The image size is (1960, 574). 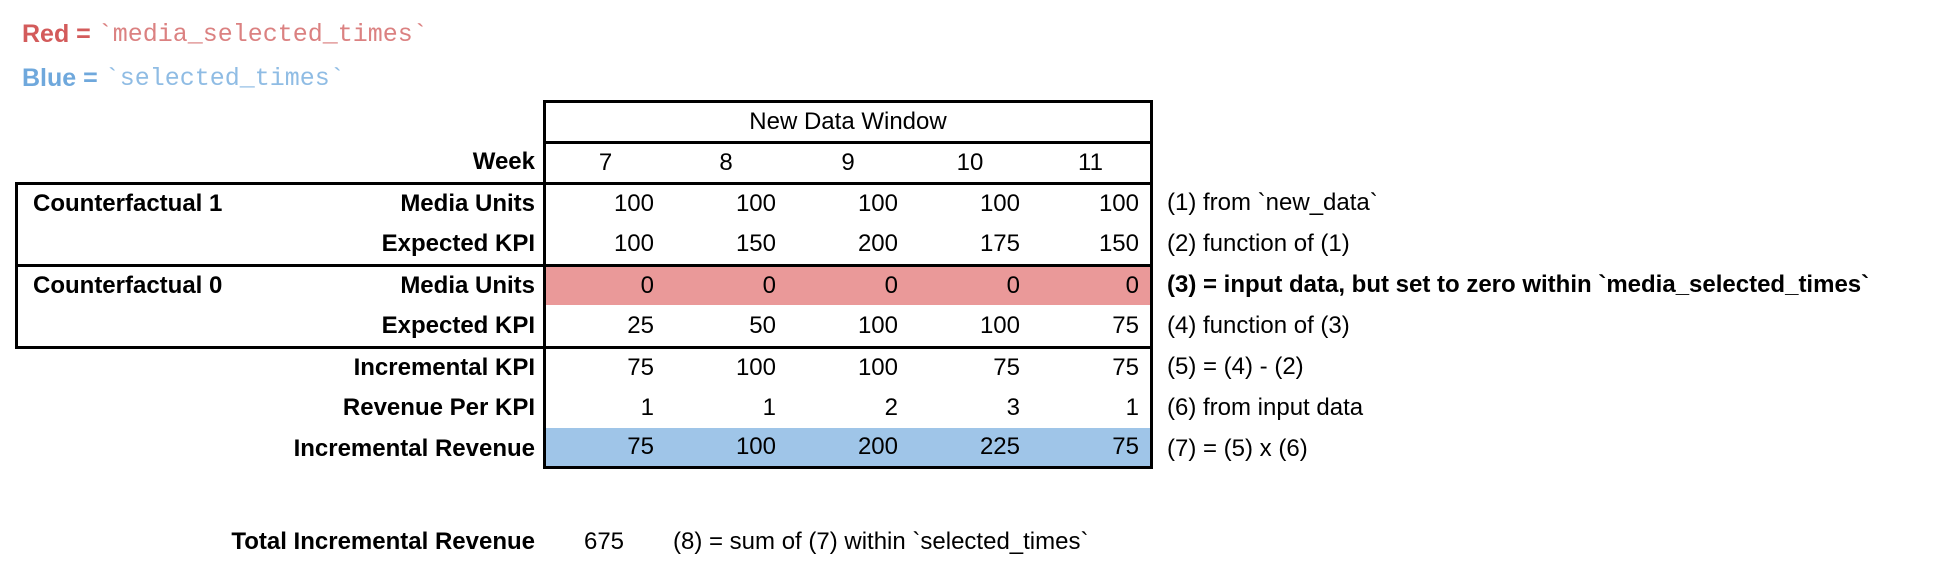 What do you see at coordinates (279, 202) in the screenshot?
I see `row-label-cf1-media-units: Counterfactual 1 Media Units` at bounding box center [279, 202].